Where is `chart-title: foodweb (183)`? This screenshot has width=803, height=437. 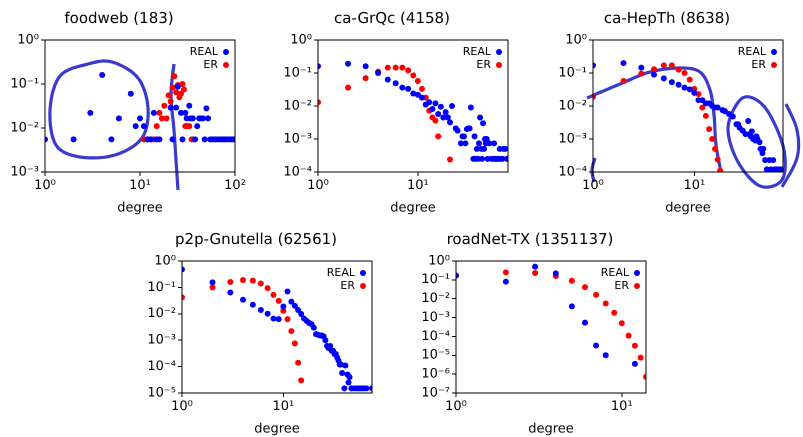
chart-title: foodweb (183) is located at coordinates (119, 17).